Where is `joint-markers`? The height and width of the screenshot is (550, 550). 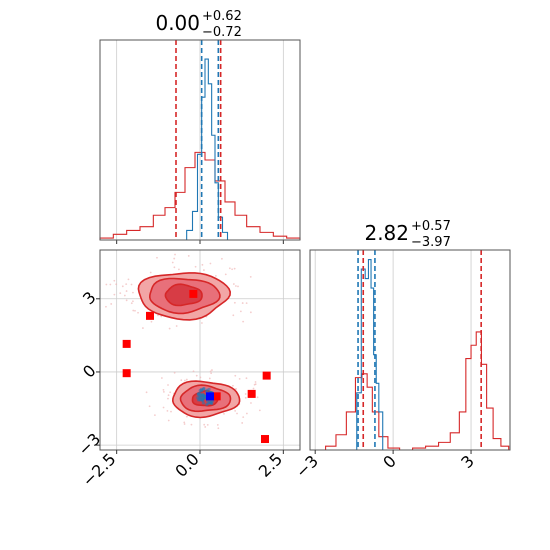
joint-markers is located at coordinates (196, 366).